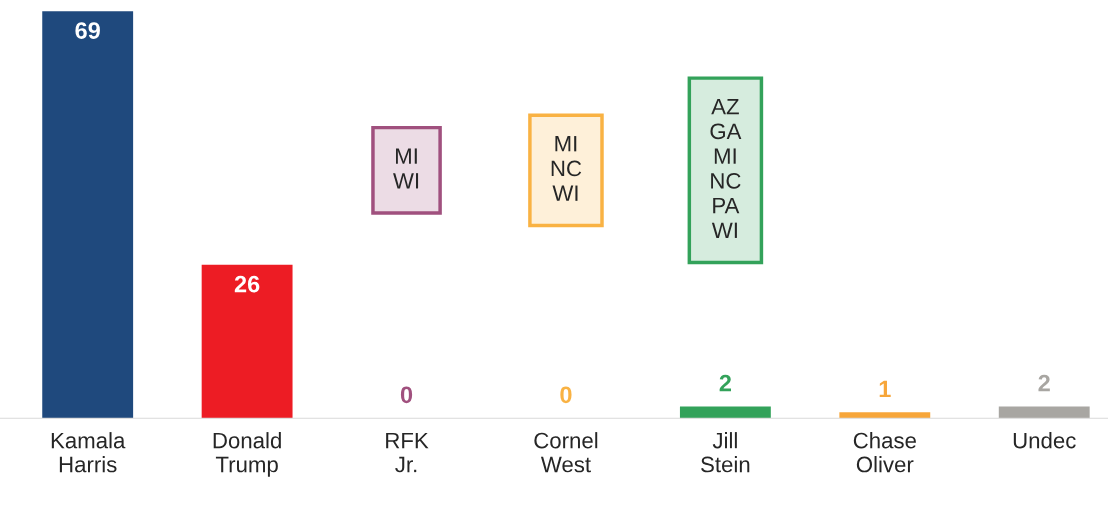 The image size is (1108, 510). Describe the element at coordinates (247, 454) in the screenshot. I see `x-tick-label: Donald Trump` at that location.